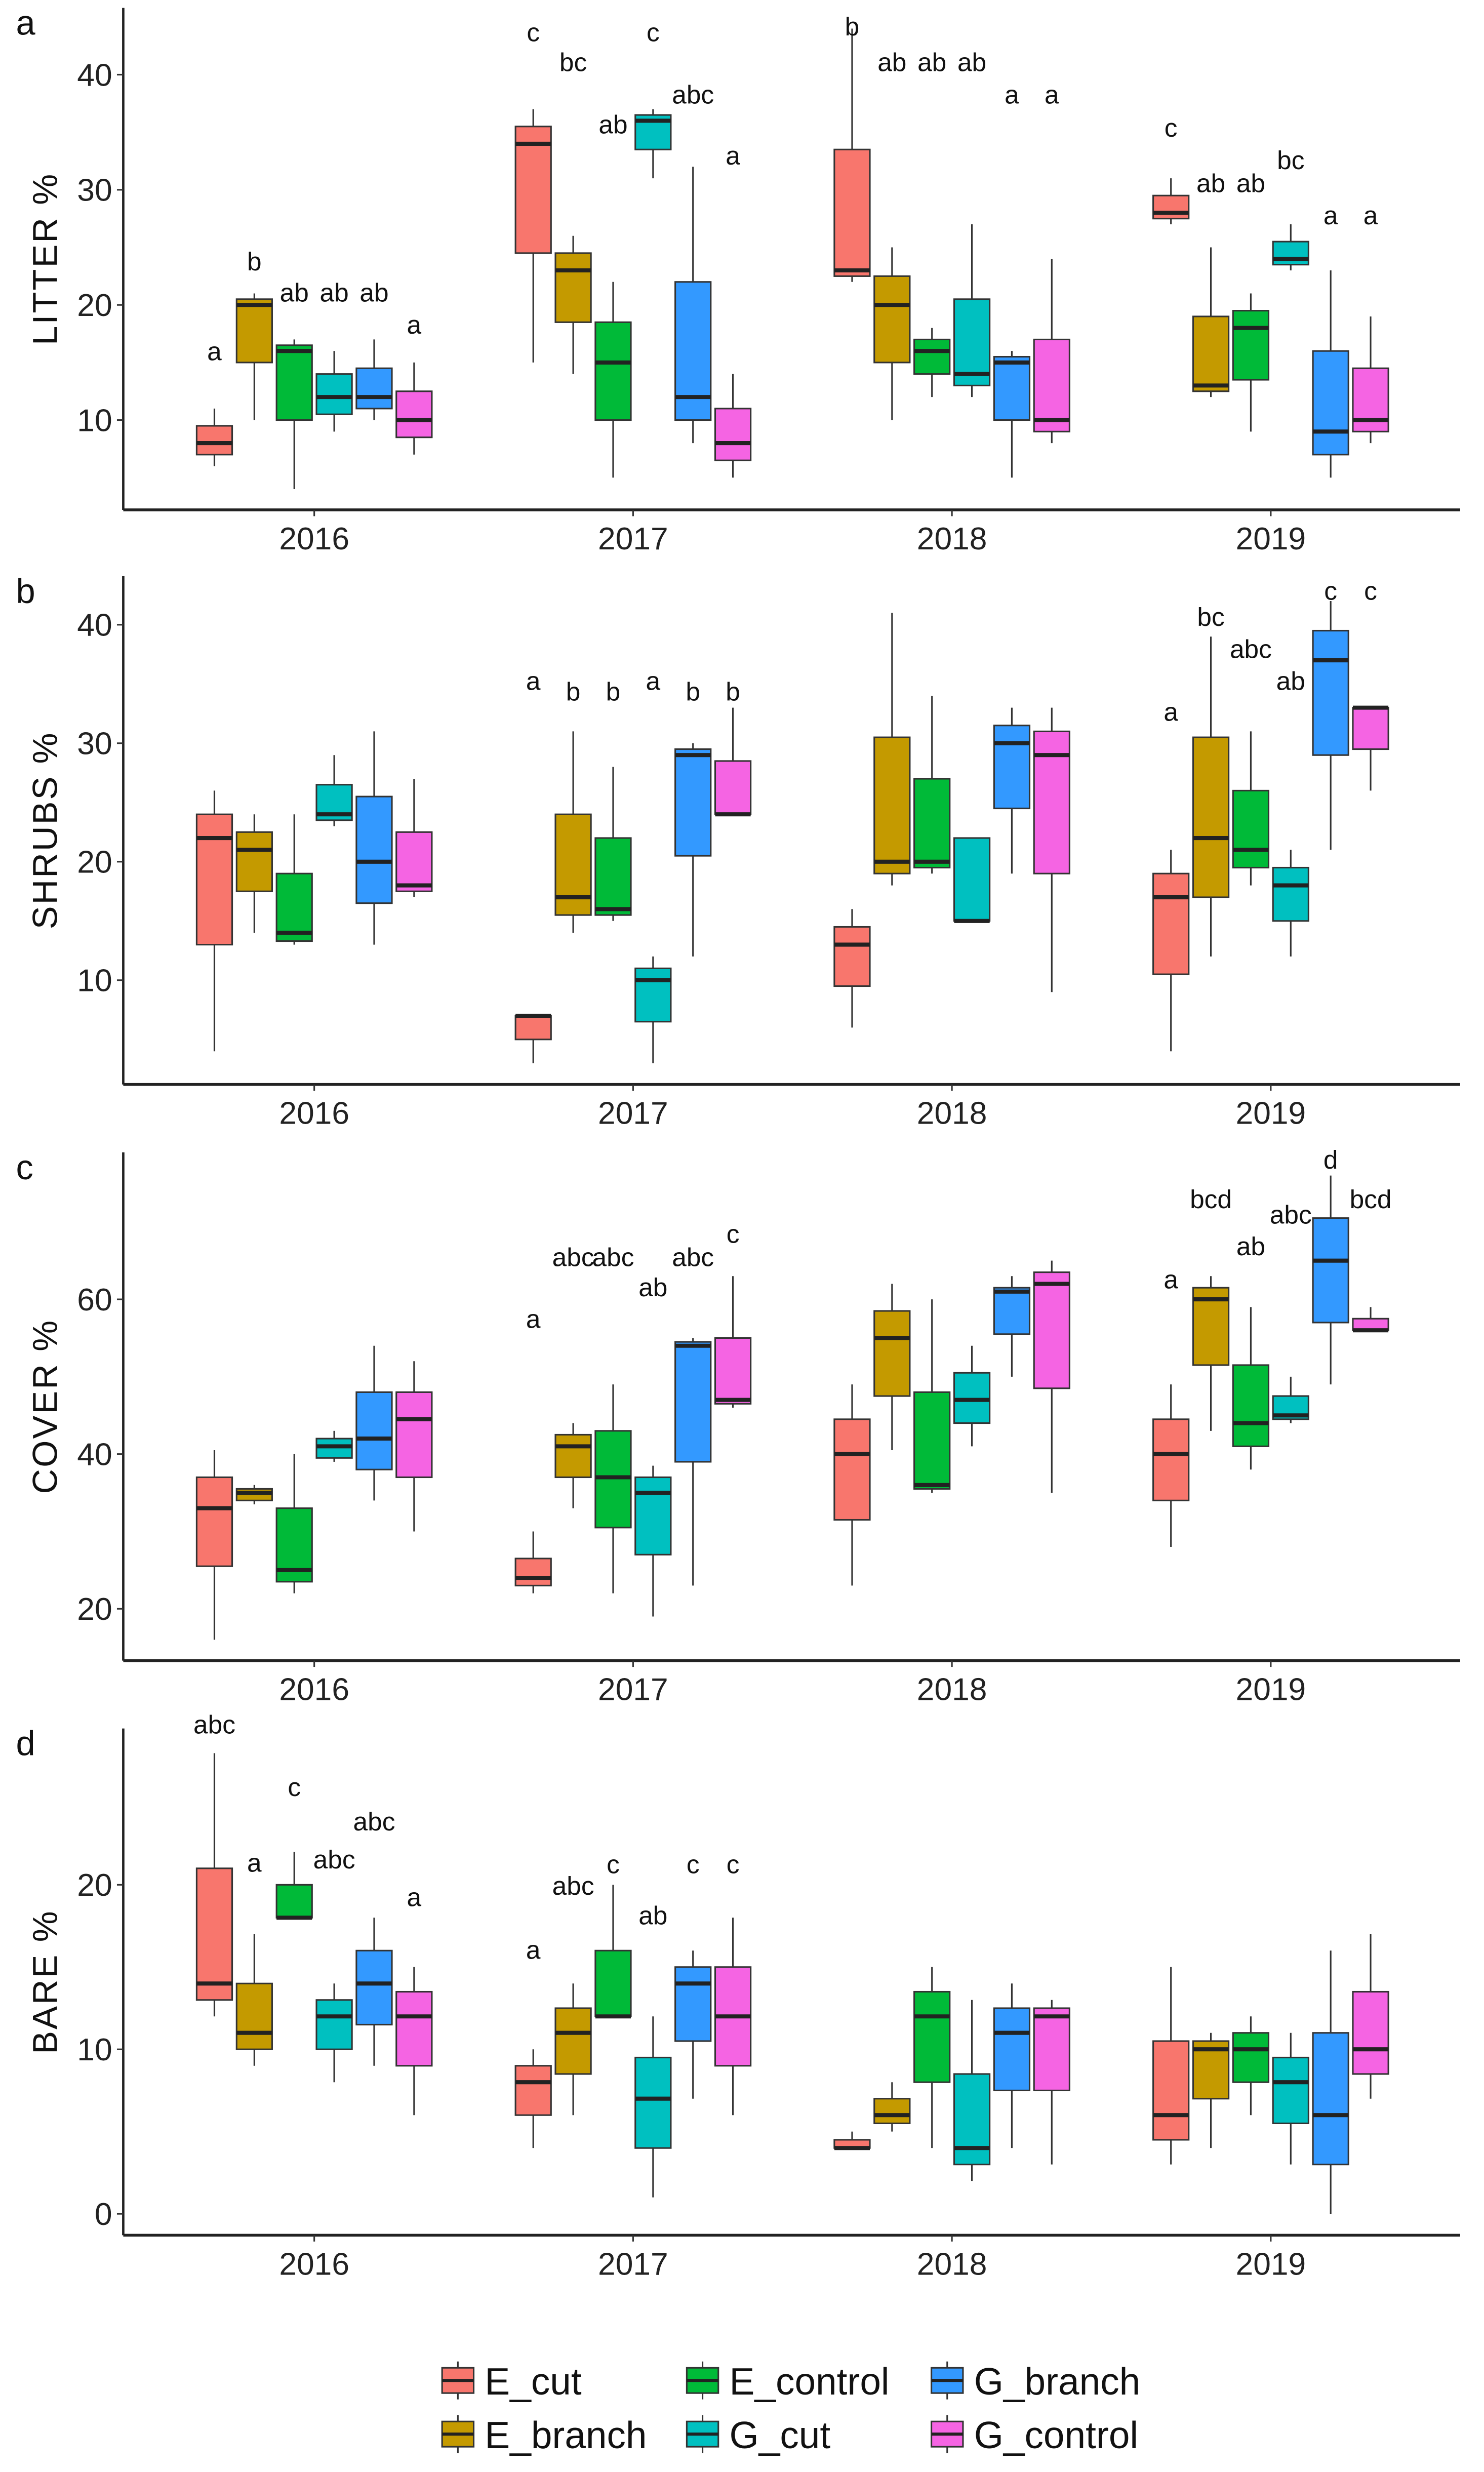 This screenshot has width=1484, height=2472. I want to click on panel-label: a, so click(25, 24).